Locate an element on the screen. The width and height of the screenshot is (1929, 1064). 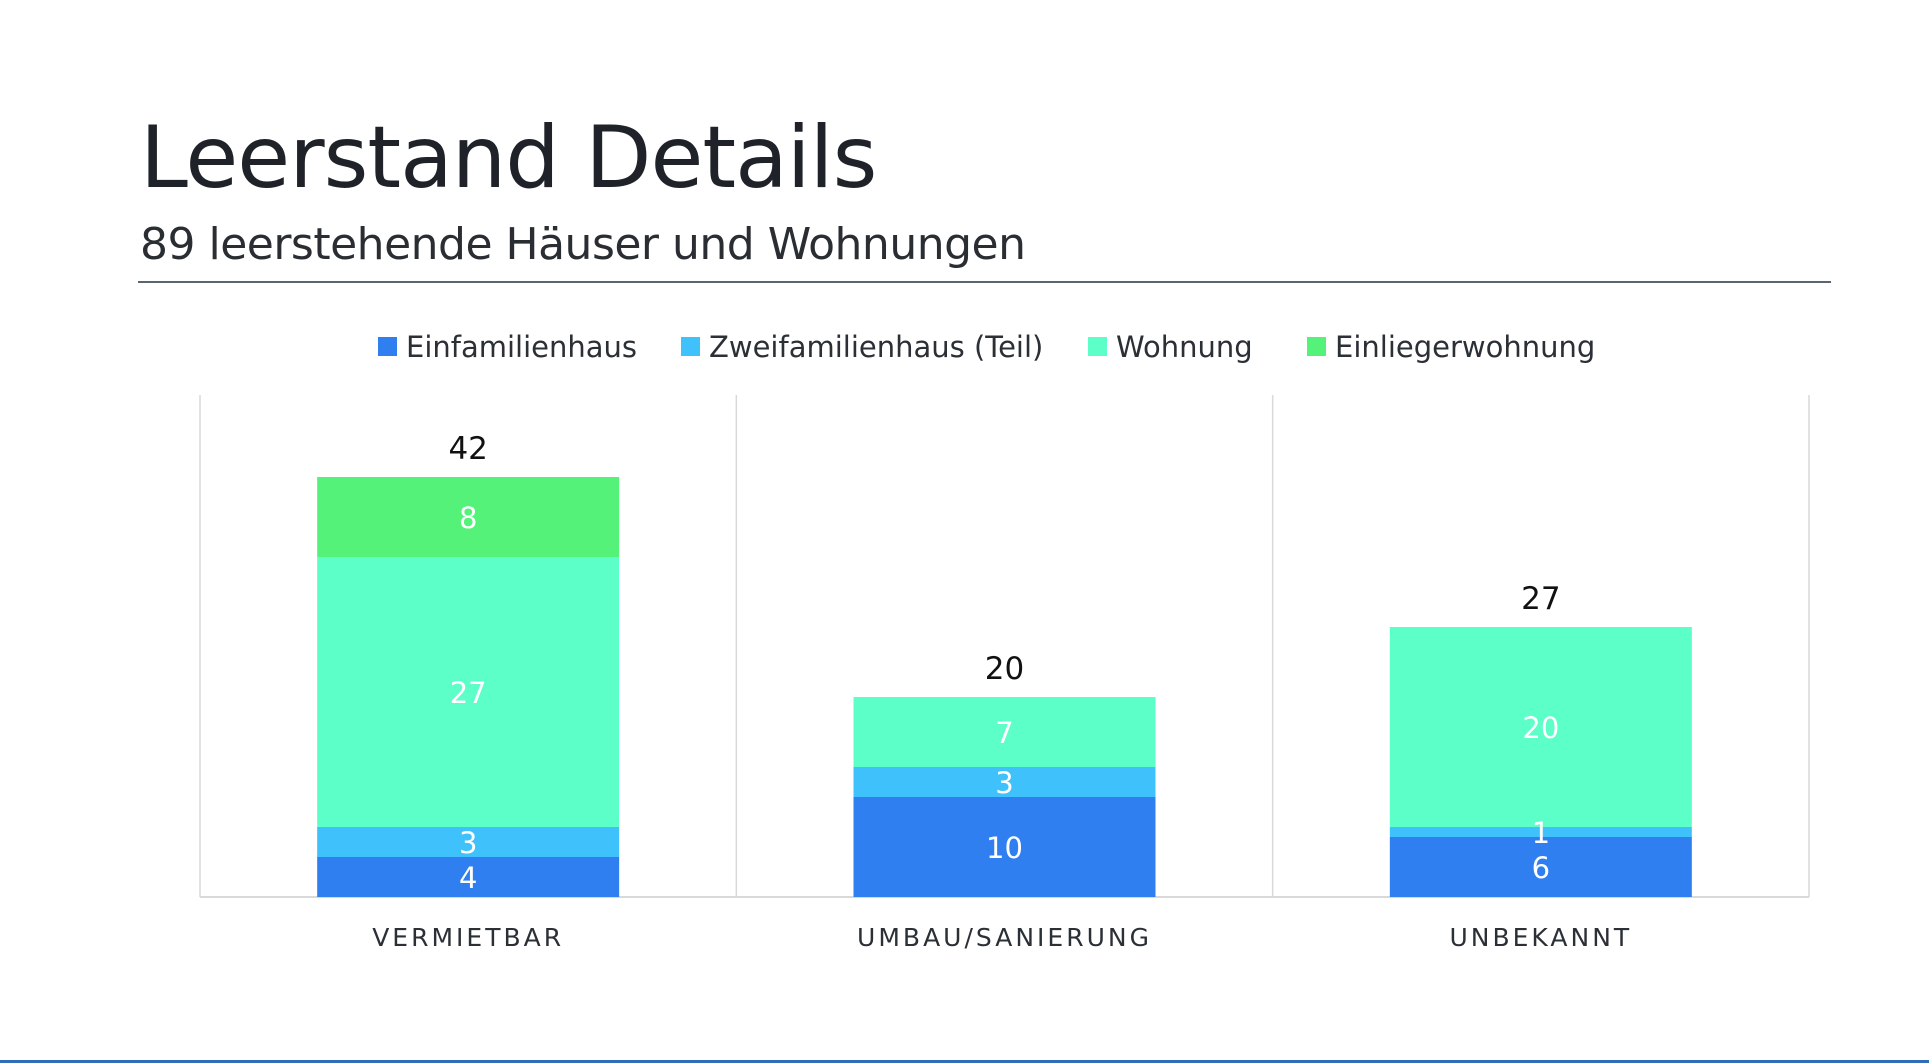
data-label: 7 is located at coordinates (1004, 733).